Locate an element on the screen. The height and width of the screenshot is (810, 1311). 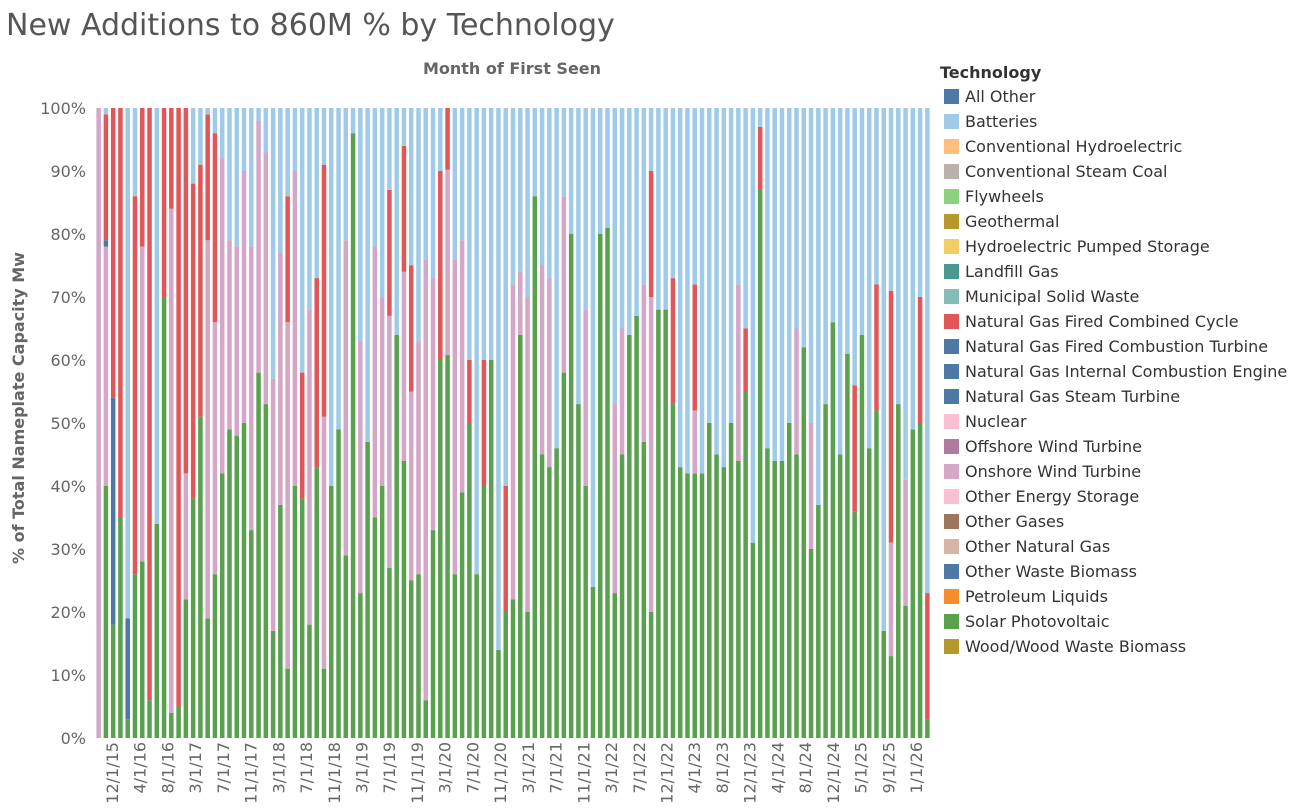
legend-item: Solar Photovoltaic is located at coordinates (1125, 621).